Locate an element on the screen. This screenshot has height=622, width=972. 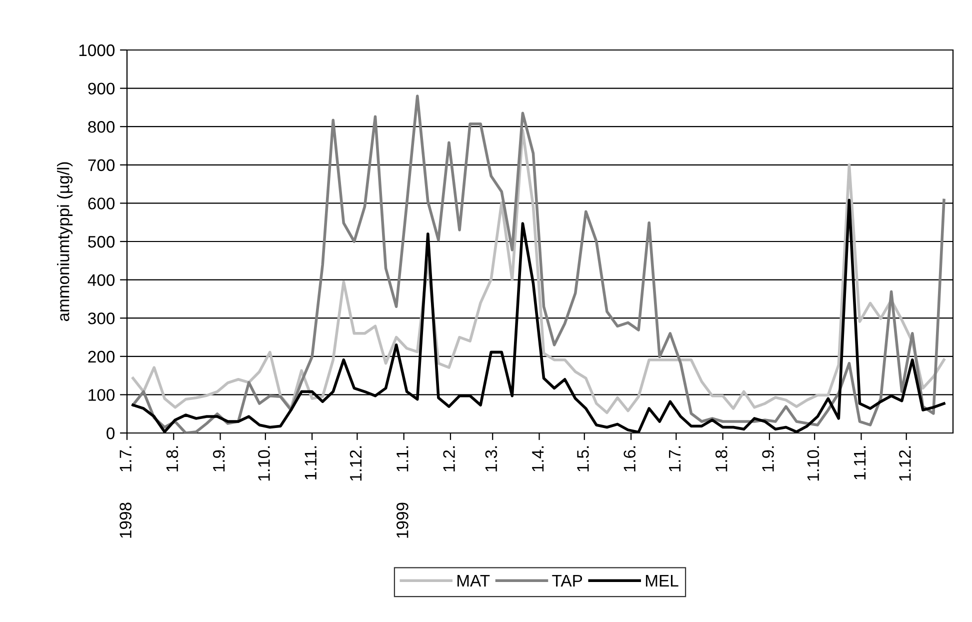
text: 1999 is located at coordinates (402, 520).